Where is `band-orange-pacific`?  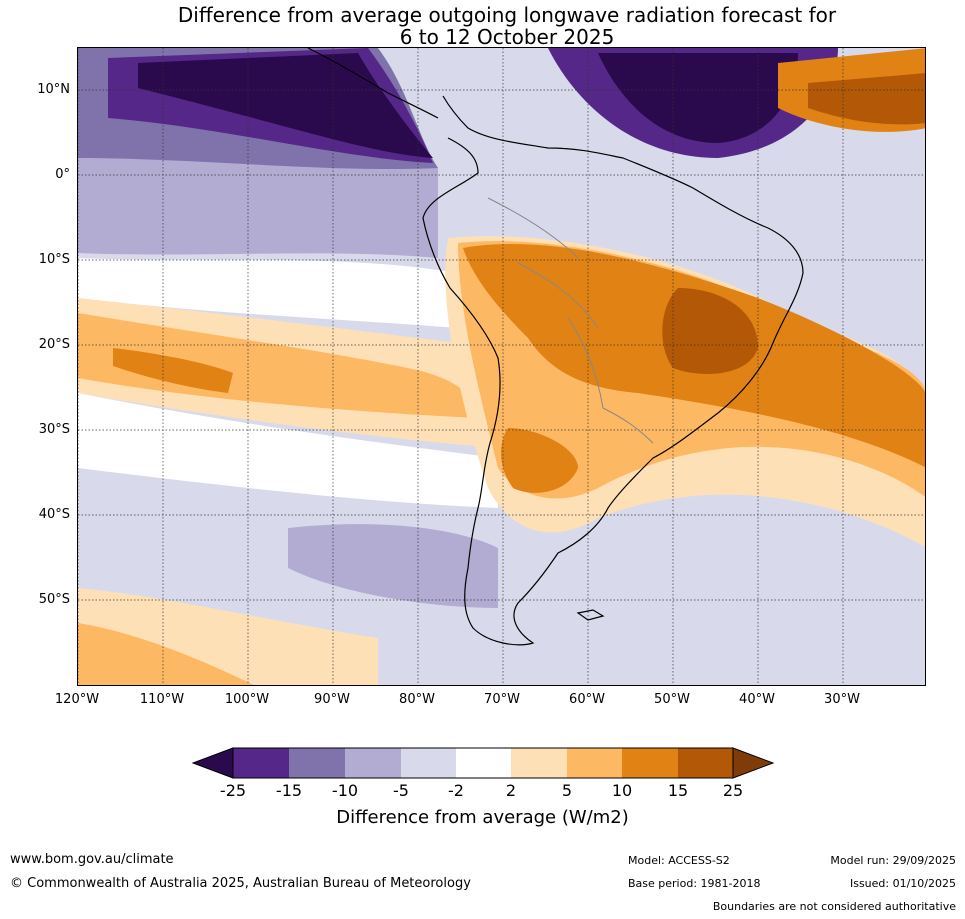 band-orange-pacific is located at coordinates (278, 365).